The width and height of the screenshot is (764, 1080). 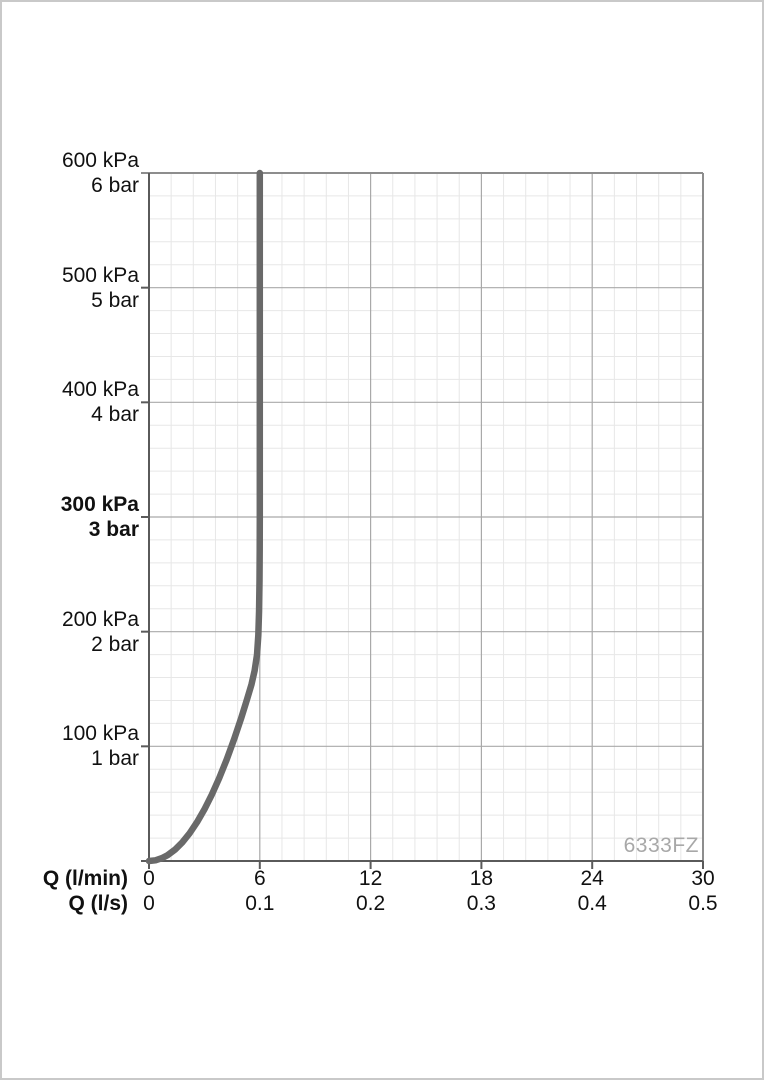 What do you see at coordinates (149, 903) in the screenshot?
I see `x-tick-label-ls: 0` at bounding box center [149, 903].